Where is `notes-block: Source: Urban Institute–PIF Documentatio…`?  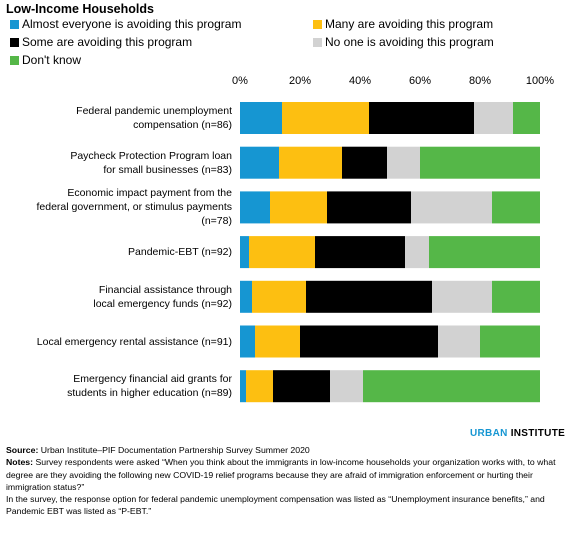
notes-block: Source: Urban Institute–PIF Documentatio… is located at coordinates (284, 481).